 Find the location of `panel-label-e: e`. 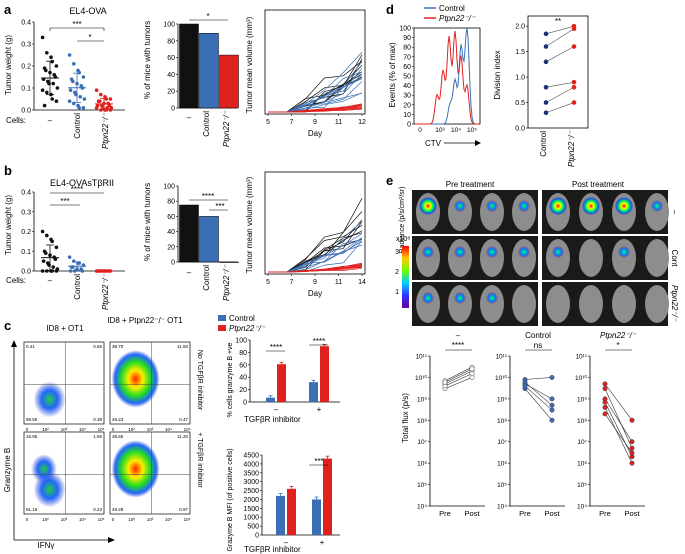

panel-label-e: e is located at coordinates (389, 180).